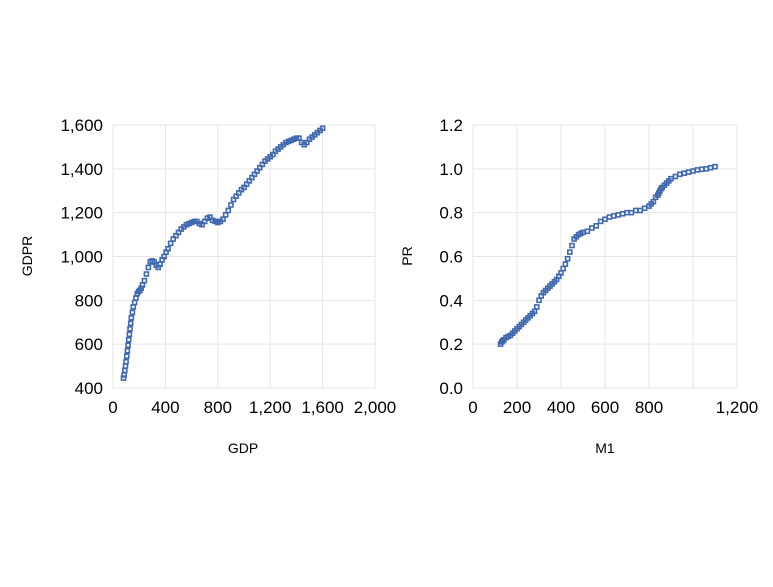  Describe the element at coordinates (517, 407) in the screenshot. I see `x-tick-label: 200` at that location.